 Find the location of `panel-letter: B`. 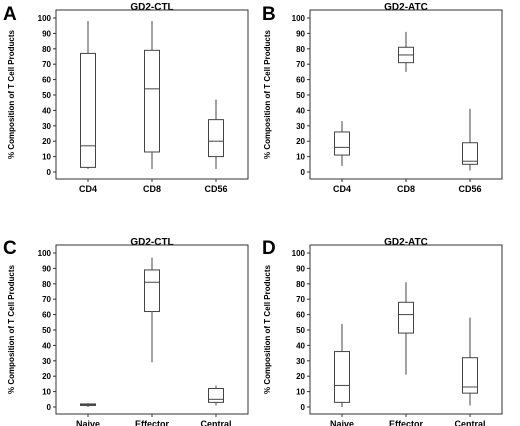

panel-letter: B is located at coordinates (269, 14).